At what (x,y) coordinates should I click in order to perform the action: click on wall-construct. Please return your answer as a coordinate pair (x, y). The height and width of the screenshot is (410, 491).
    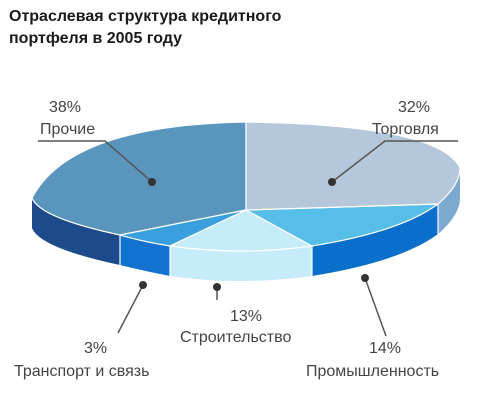
    Looking at the image, I should click on (241, 263).